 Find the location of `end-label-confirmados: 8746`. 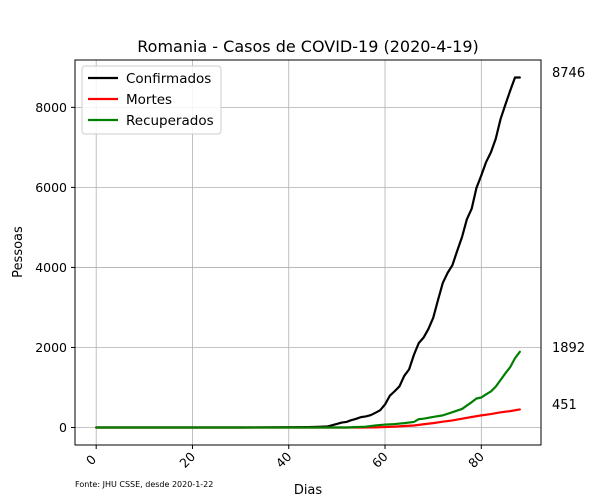

end-label-confirmados: 8746 is located at coordinates (568, 73).